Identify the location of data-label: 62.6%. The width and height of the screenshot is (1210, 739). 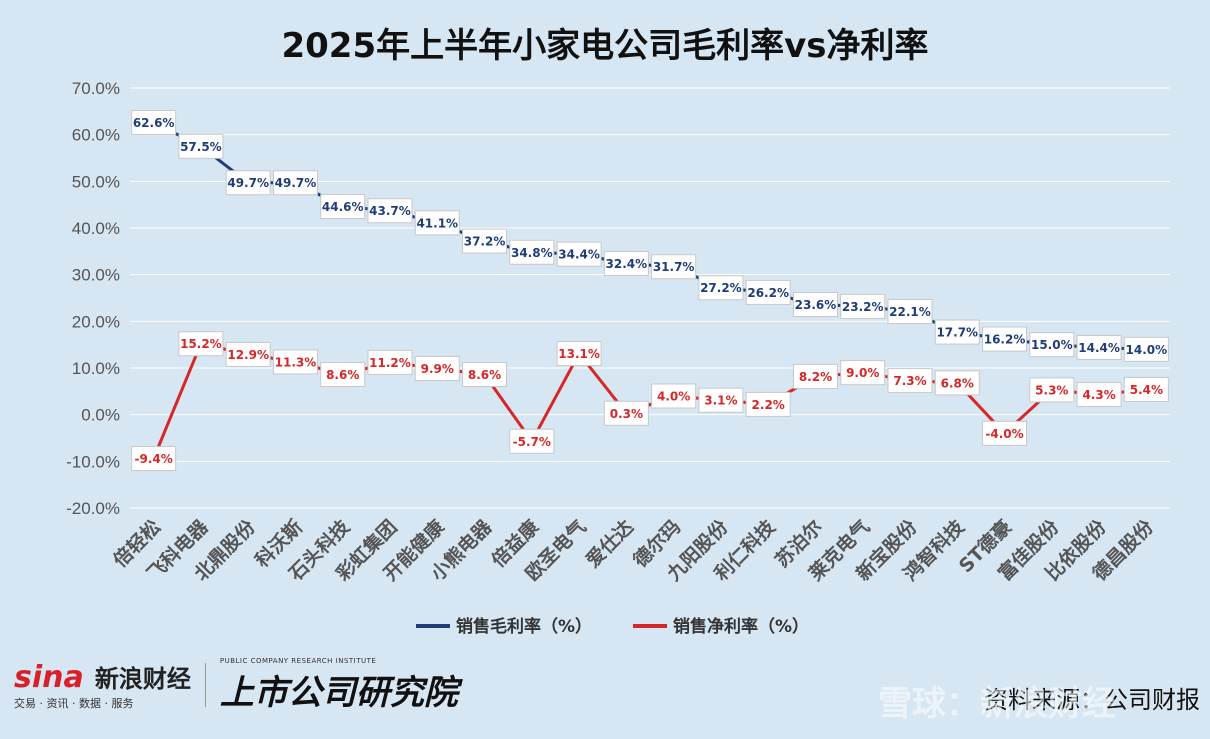
(154, 123).